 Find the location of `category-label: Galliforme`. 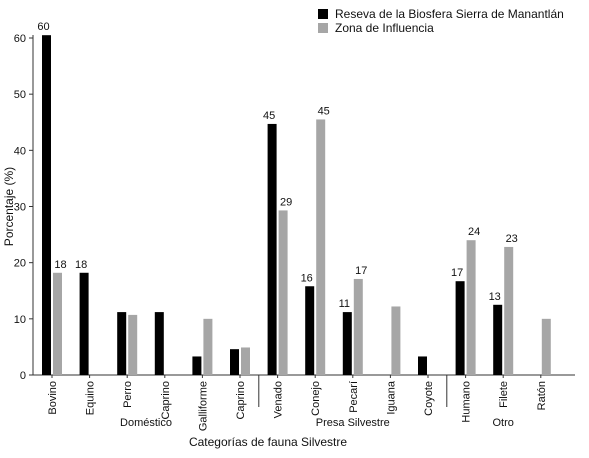

category-label: Galliforme is located at coordinates (203, 406).